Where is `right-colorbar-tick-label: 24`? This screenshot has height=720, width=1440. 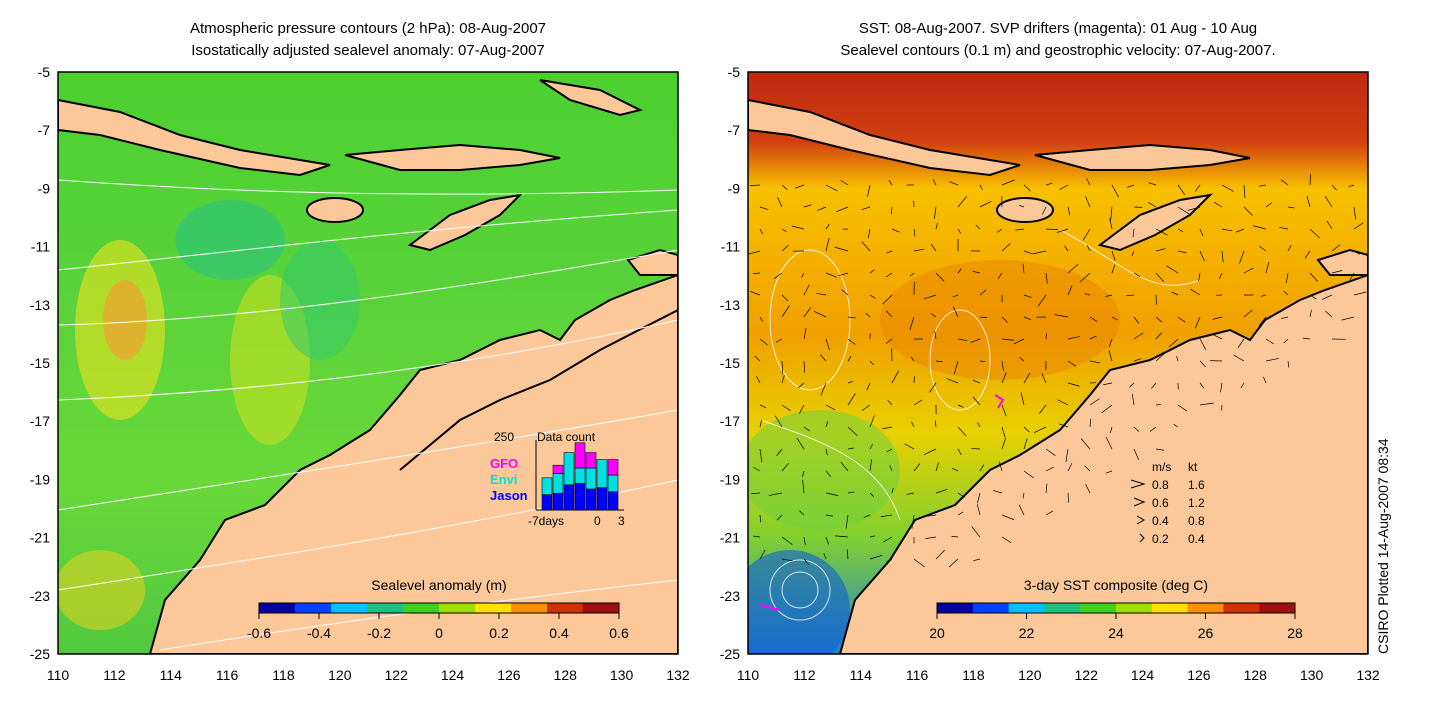 right-colorbar-tick-label: 24 is located at coordinates (1116, 633).